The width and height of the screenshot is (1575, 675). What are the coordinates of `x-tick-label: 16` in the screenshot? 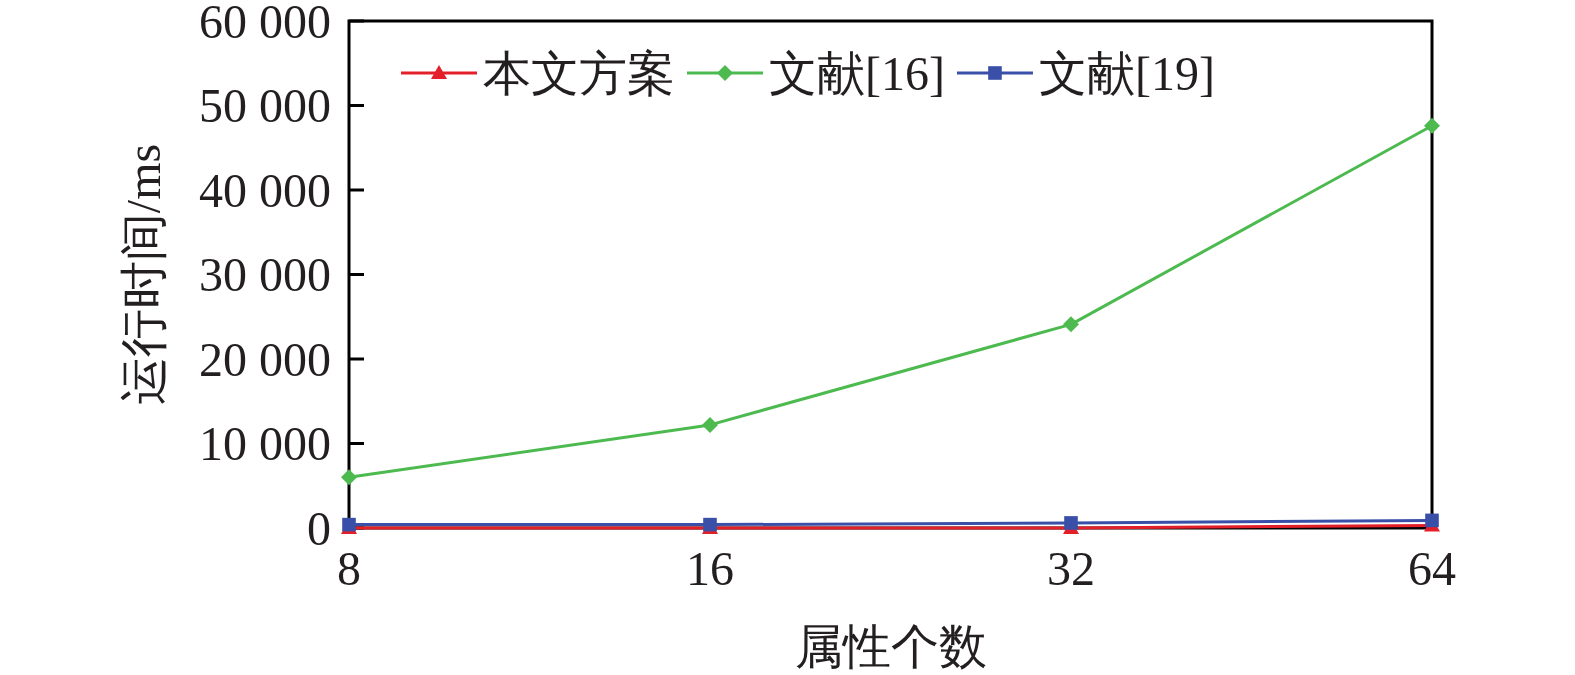 It's located at (710, 568).